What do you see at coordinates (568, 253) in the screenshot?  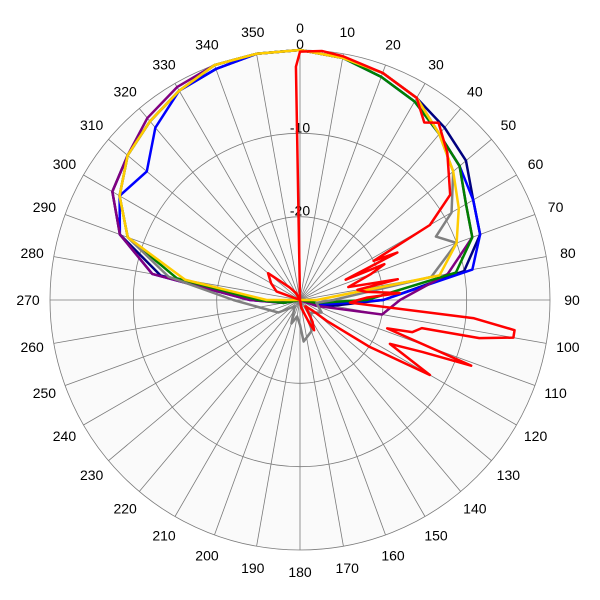 I see `angle-tick-label: 80` at bounding box center [568, 253].